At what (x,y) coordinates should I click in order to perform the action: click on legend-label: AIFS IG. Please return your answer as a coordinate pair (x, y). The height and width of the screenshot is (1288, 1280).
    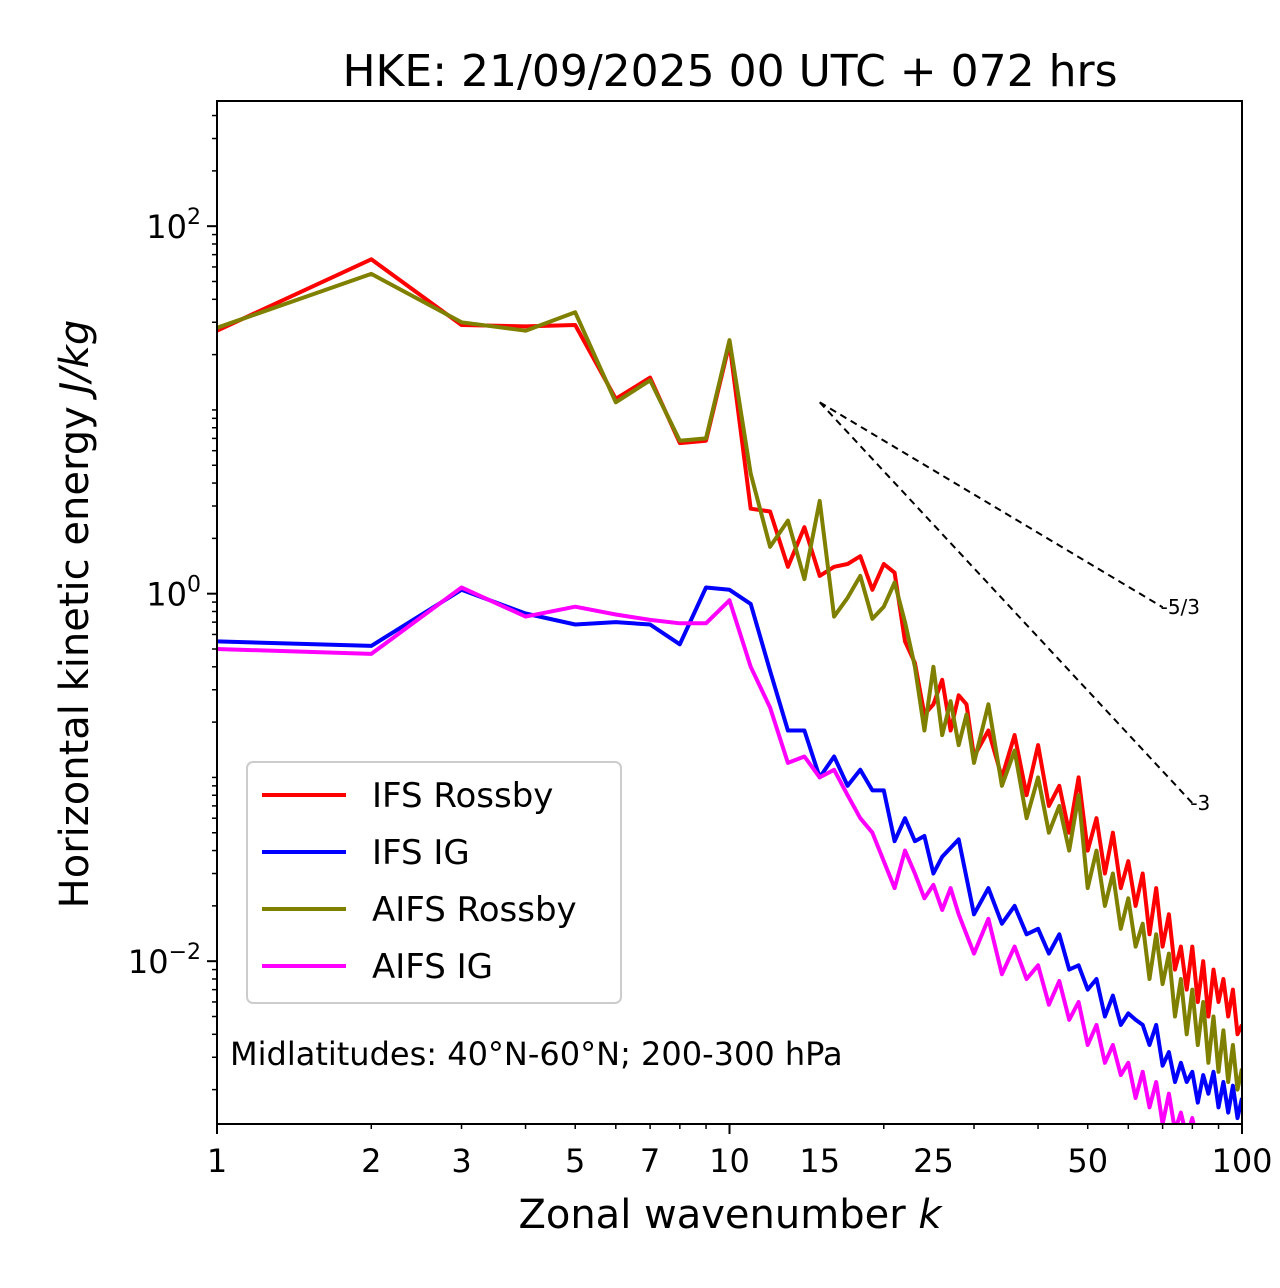
    Looking at the image, I should click on (432, 967).